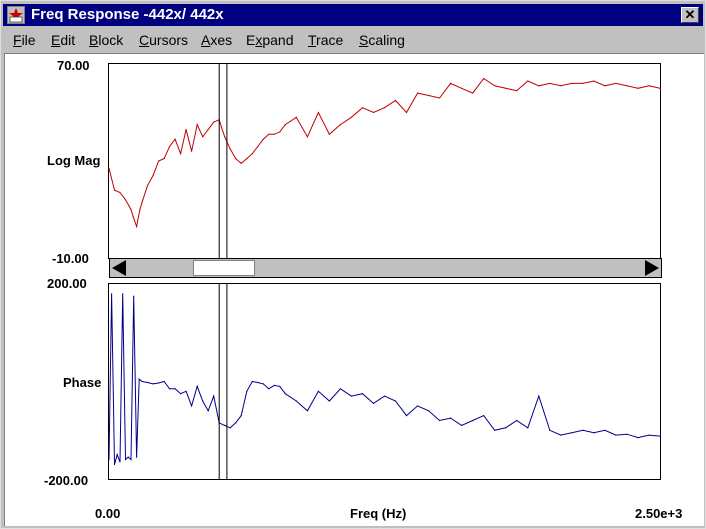  What do you see at coordinates (652, 268) in the screenshot?
I see `scroll-right-arrow-icon` at bounding box center [652, 268].